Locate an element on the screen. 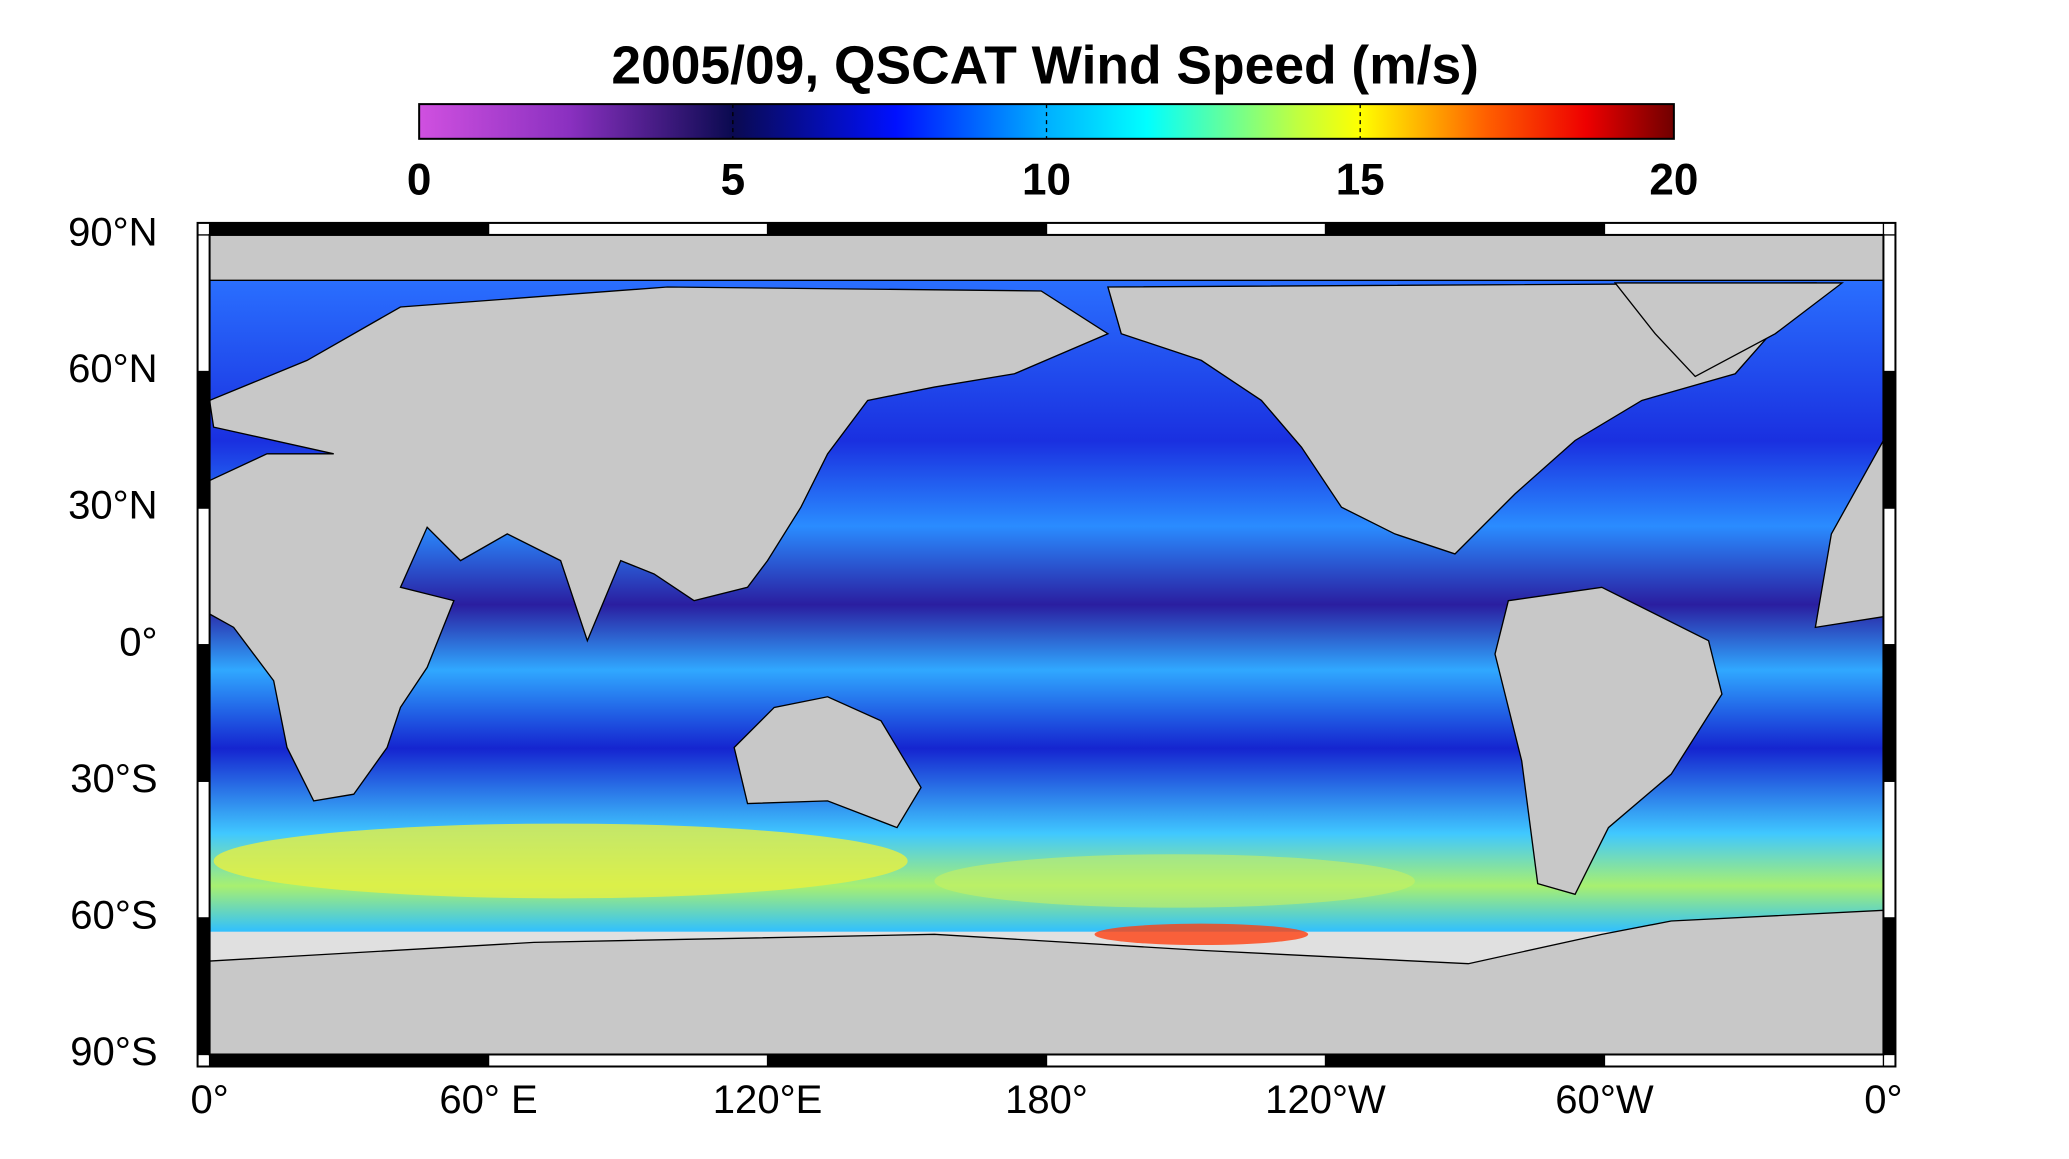 The height and width of the screenshot is (1159, 2069). chart-title: 2005/09, QSCAT Wind Speed (m/s) is located at coordinates (1045, 66).